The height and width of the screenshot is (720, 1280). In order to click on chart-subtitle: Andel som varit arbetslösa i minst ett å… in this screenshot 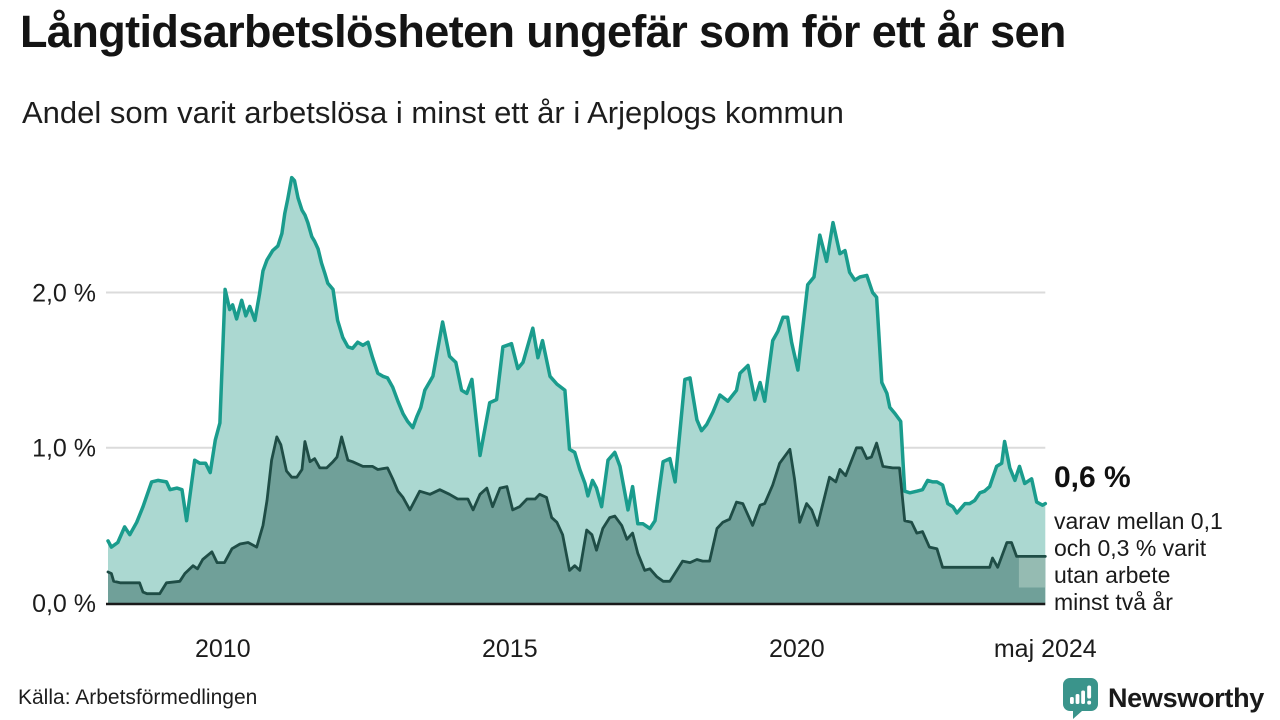, I will do `click(433, 112)`.